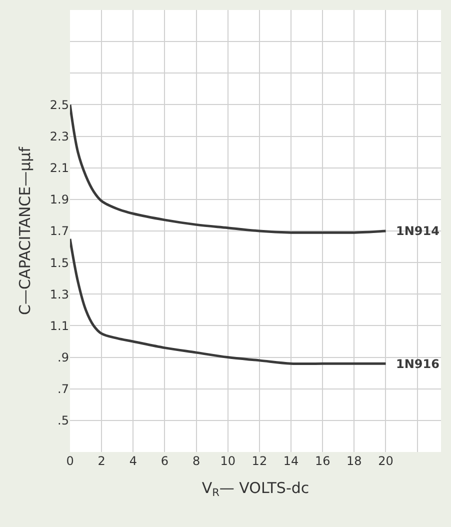  Describe the element at coordinates (260, 461) in the screenshot. I see `x-tick-label: 12` at that location.